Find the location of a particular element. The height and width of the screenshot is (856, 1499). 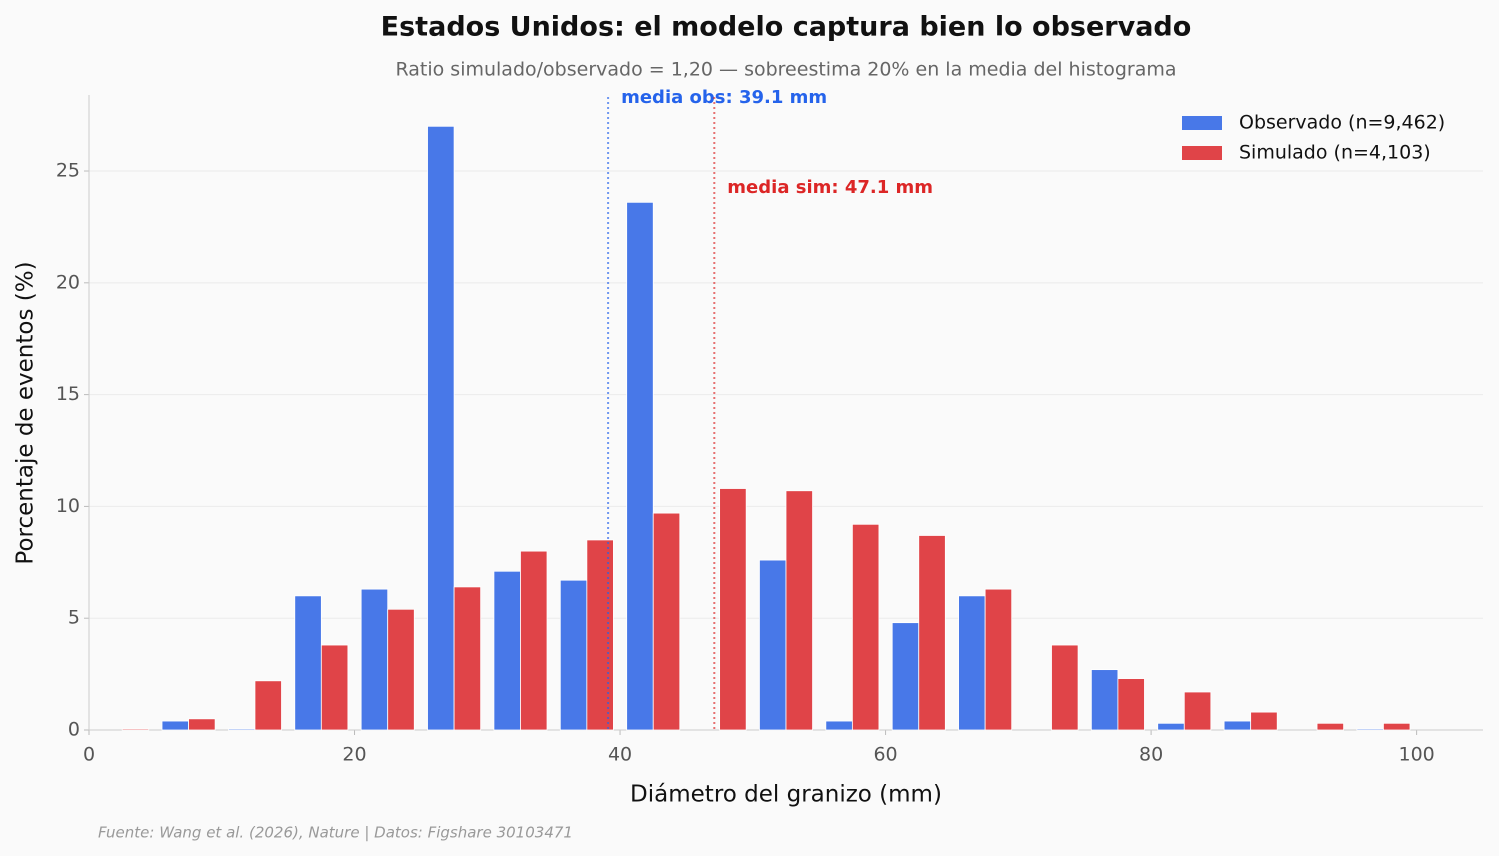

x-tick-label: 20 is located at coordinates (354, 755).